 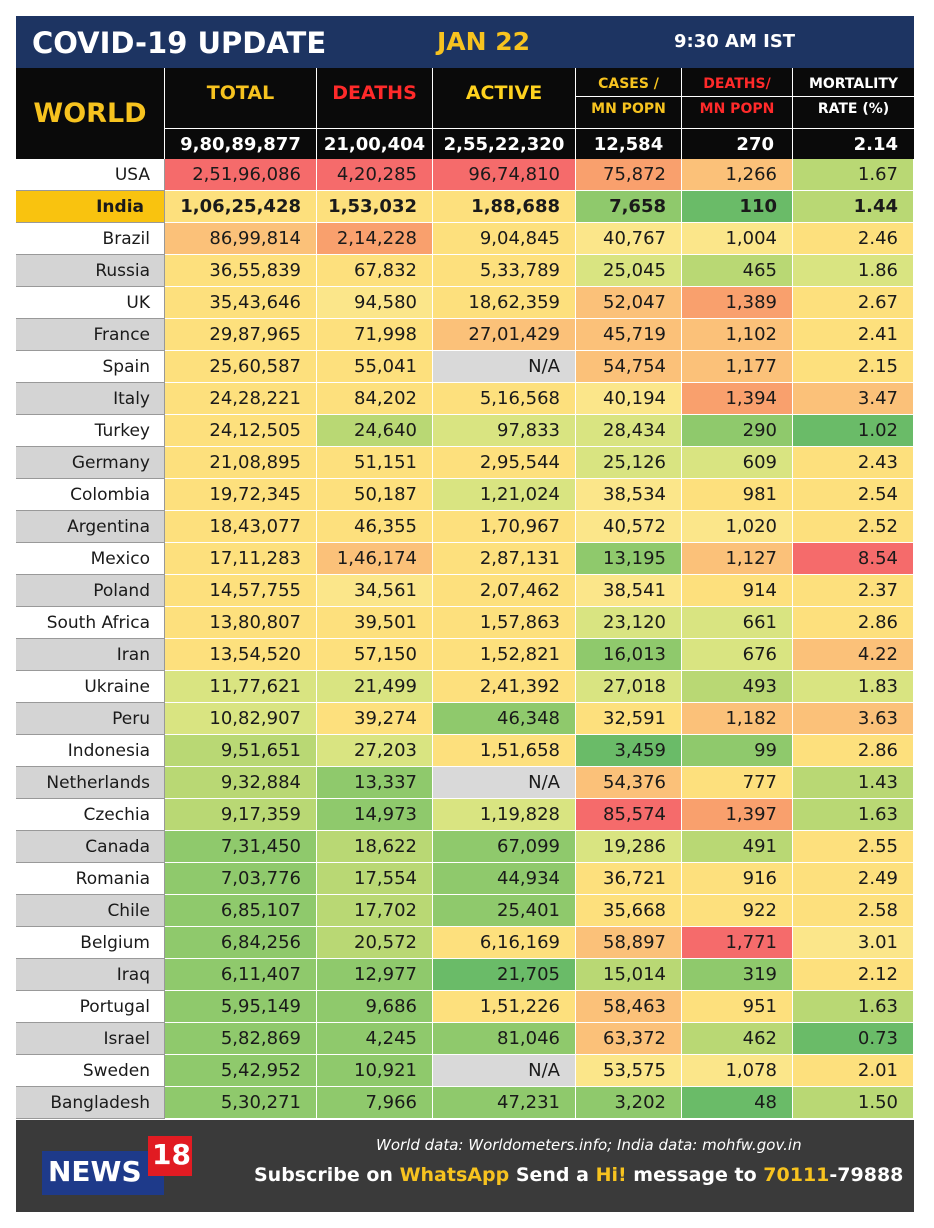 What do you see at coordinates (241, 847) in the screenshot?
I see `cell-total: 7,31,450` at bounding box center [241, 847].